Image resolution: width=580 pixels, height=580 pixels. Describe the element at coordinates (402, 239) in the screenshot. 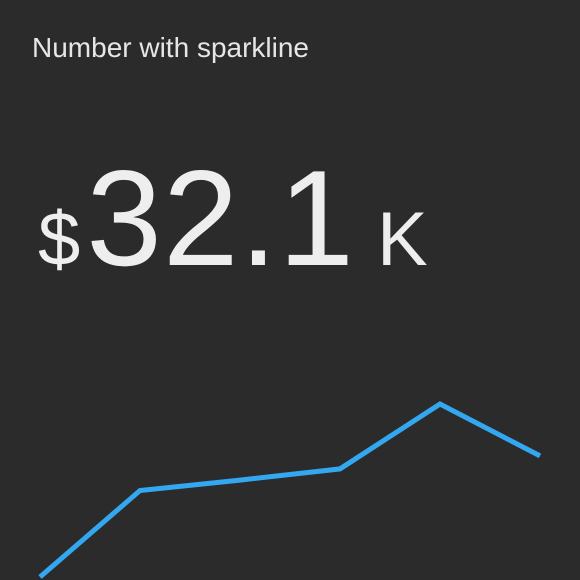

I see `value-suffix: K` at that location.